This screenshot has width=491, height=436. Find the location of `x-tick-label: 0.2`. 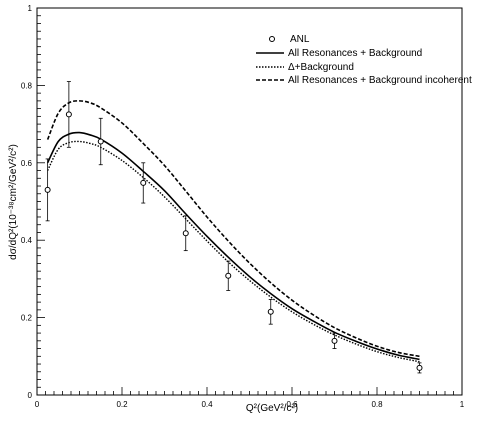

x-tick-label: 0.2 is located at coordinates (122, 404).